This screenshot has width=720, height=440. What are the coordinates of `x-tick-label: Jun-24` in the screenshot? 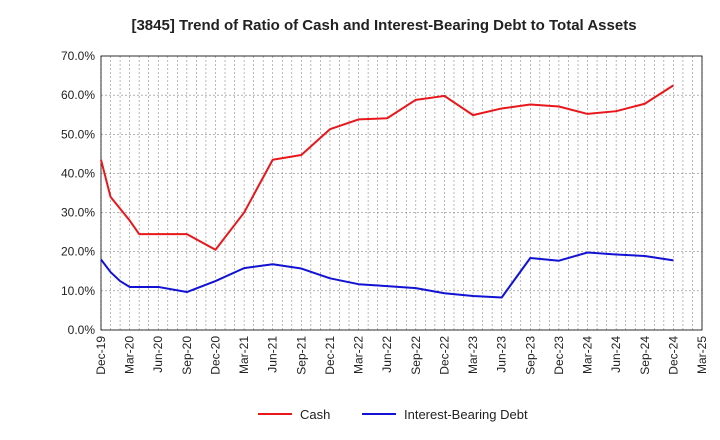 It's located at (616, 354).